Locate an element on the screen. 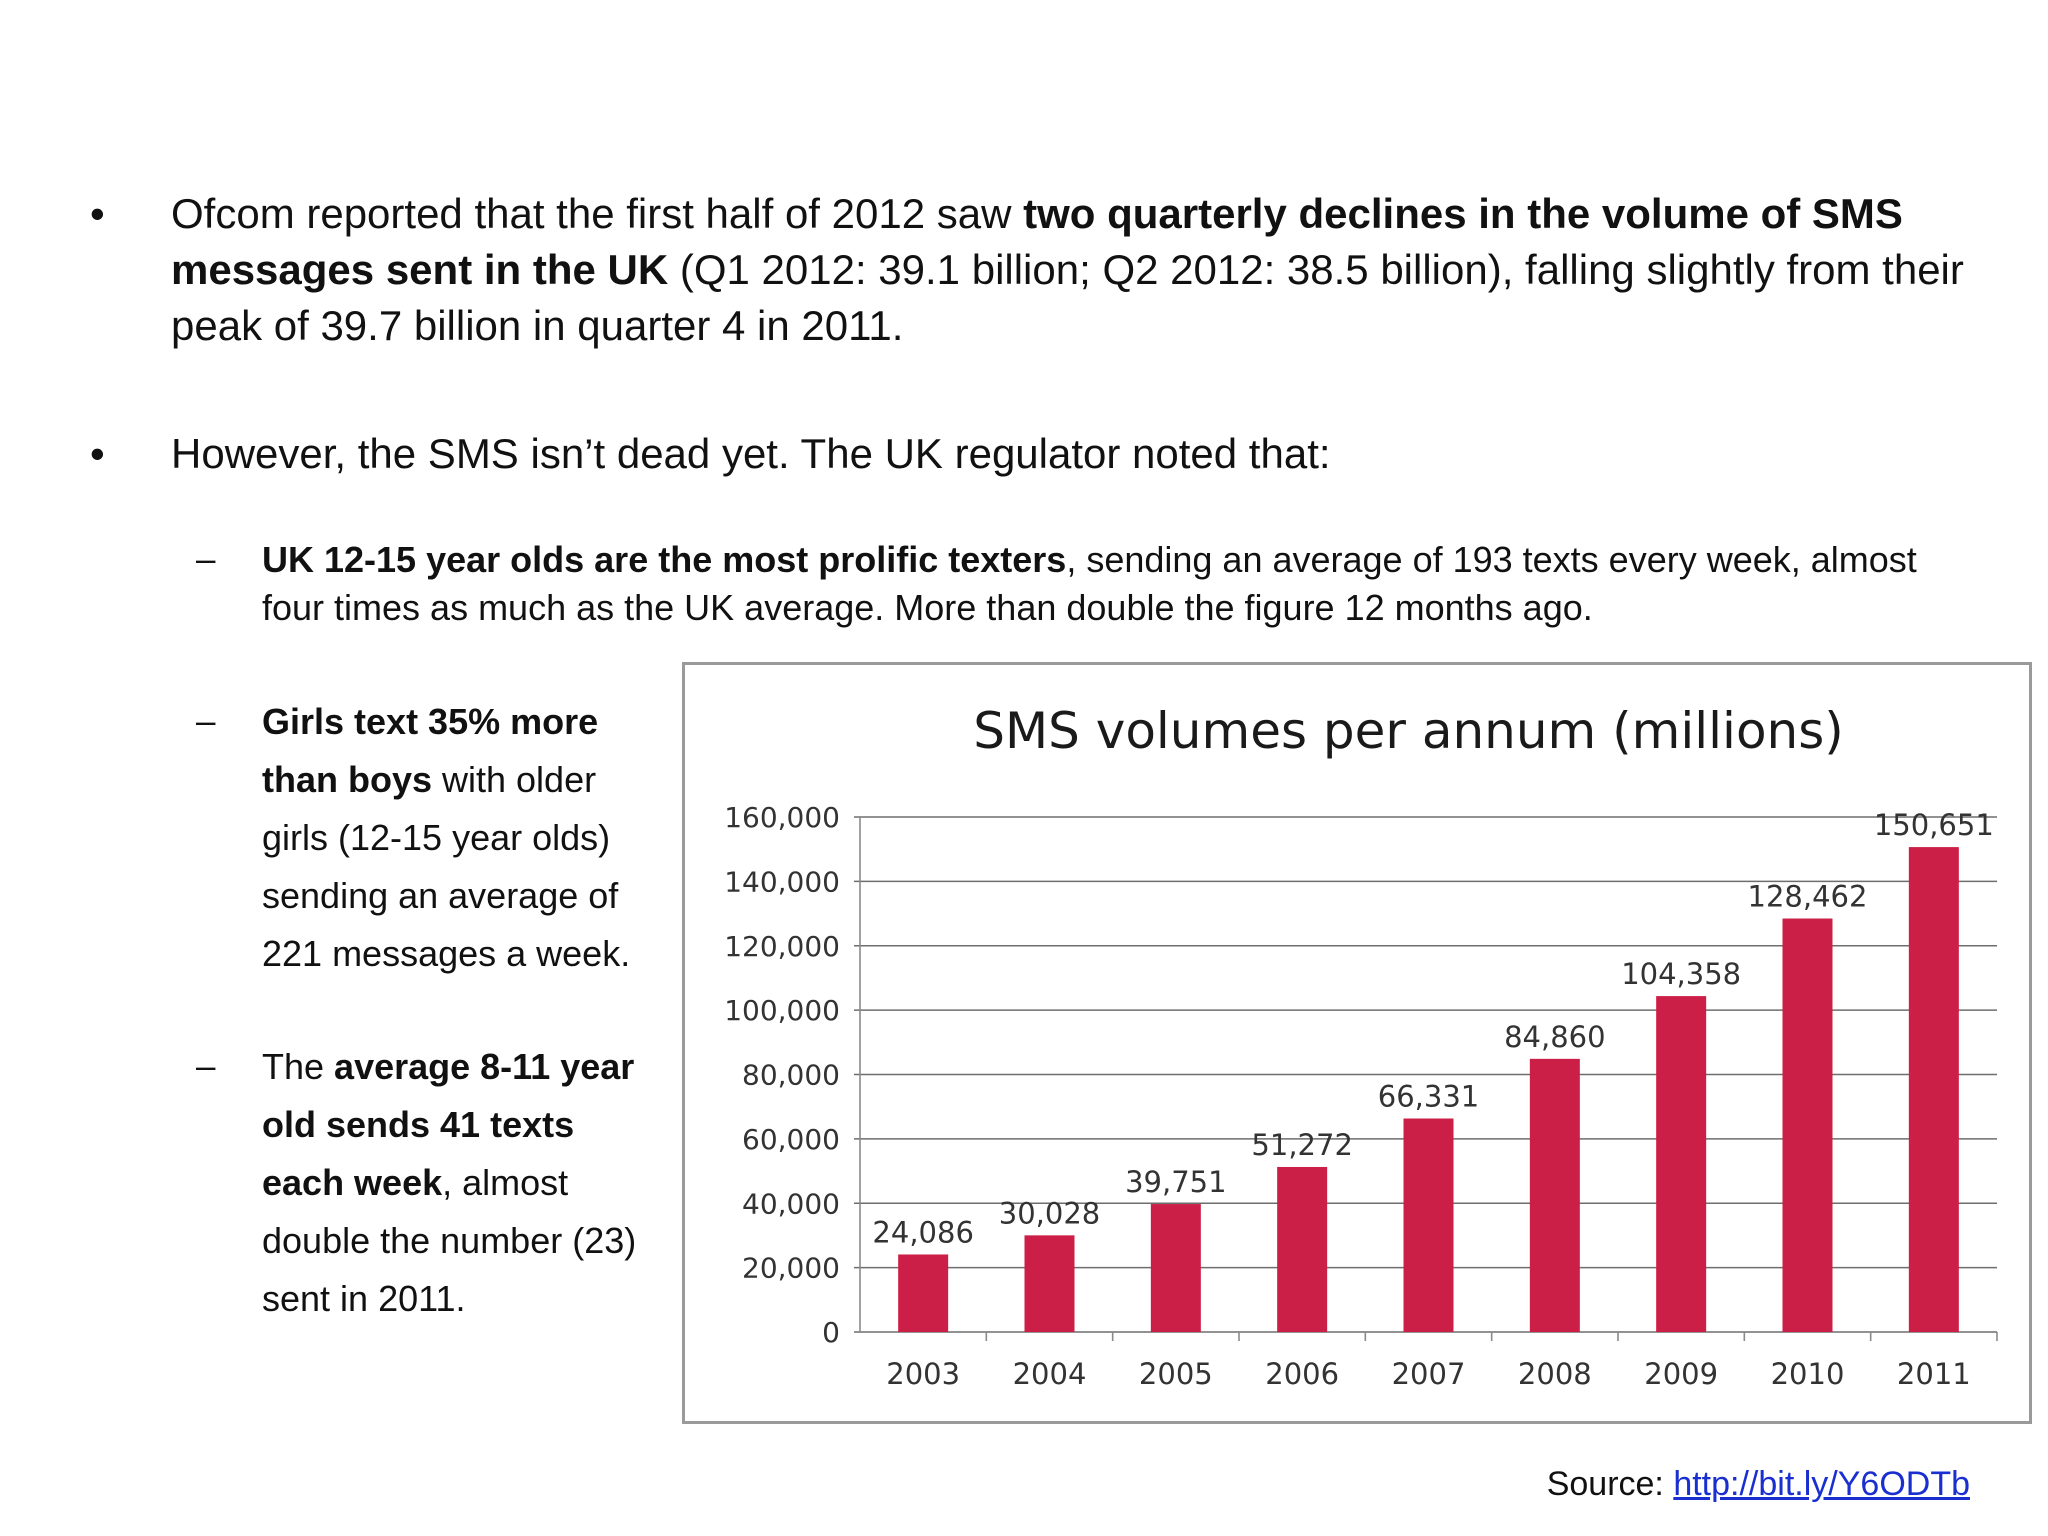  y-tick-label: 20,000 is located at coordinates (791, 1268).